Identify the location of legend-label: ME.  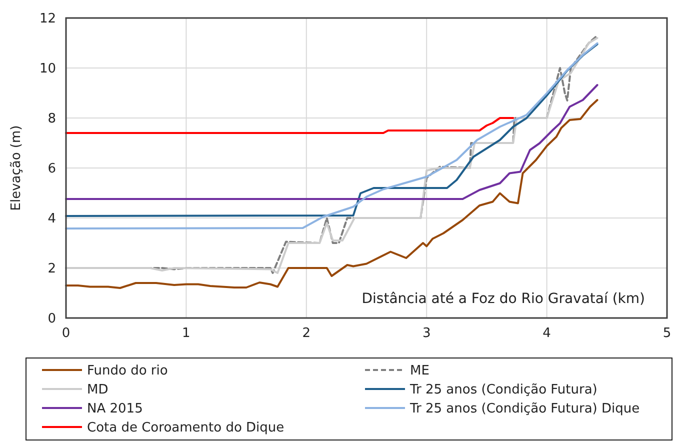
(420, 371).